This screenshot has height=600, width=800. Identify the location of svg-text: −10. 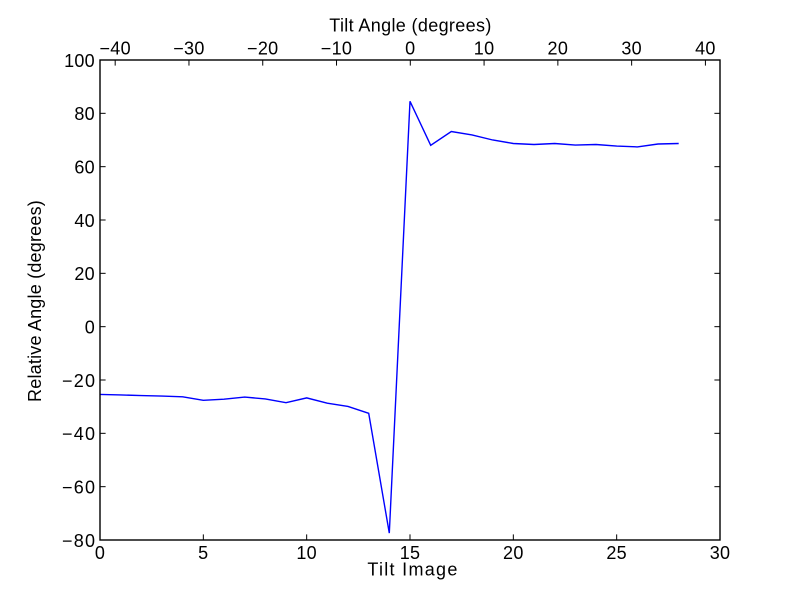
(336, 49).